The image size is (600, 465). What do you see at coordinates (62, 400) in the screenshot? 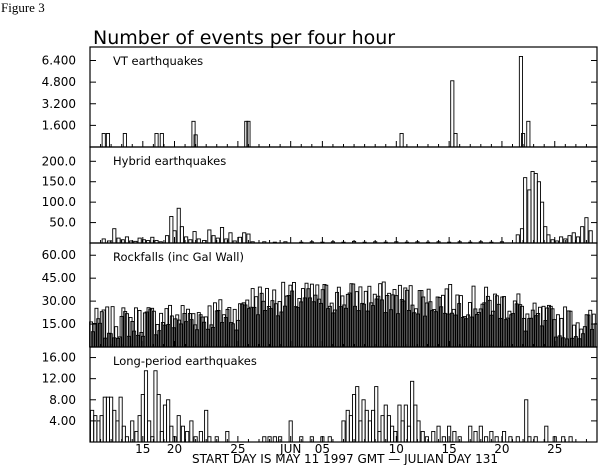
I see `y-tick-label: 8.00` at bounding box center [62, 400].